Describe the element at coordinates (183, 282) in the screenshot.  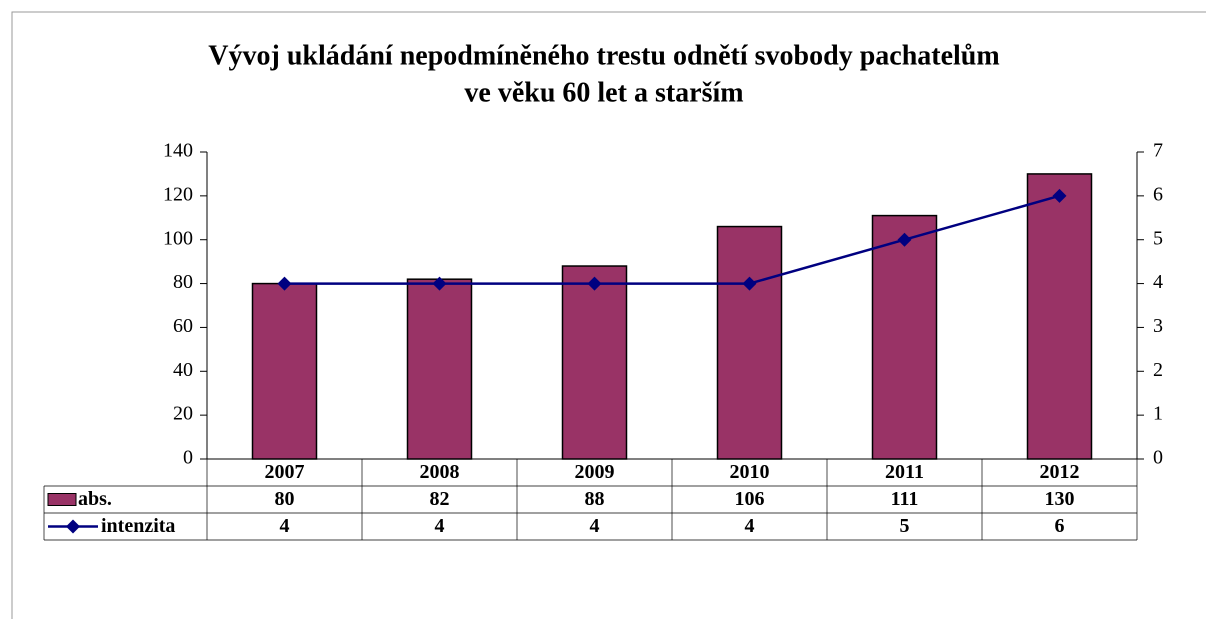
I see `y-tick-label: 80` at that location.